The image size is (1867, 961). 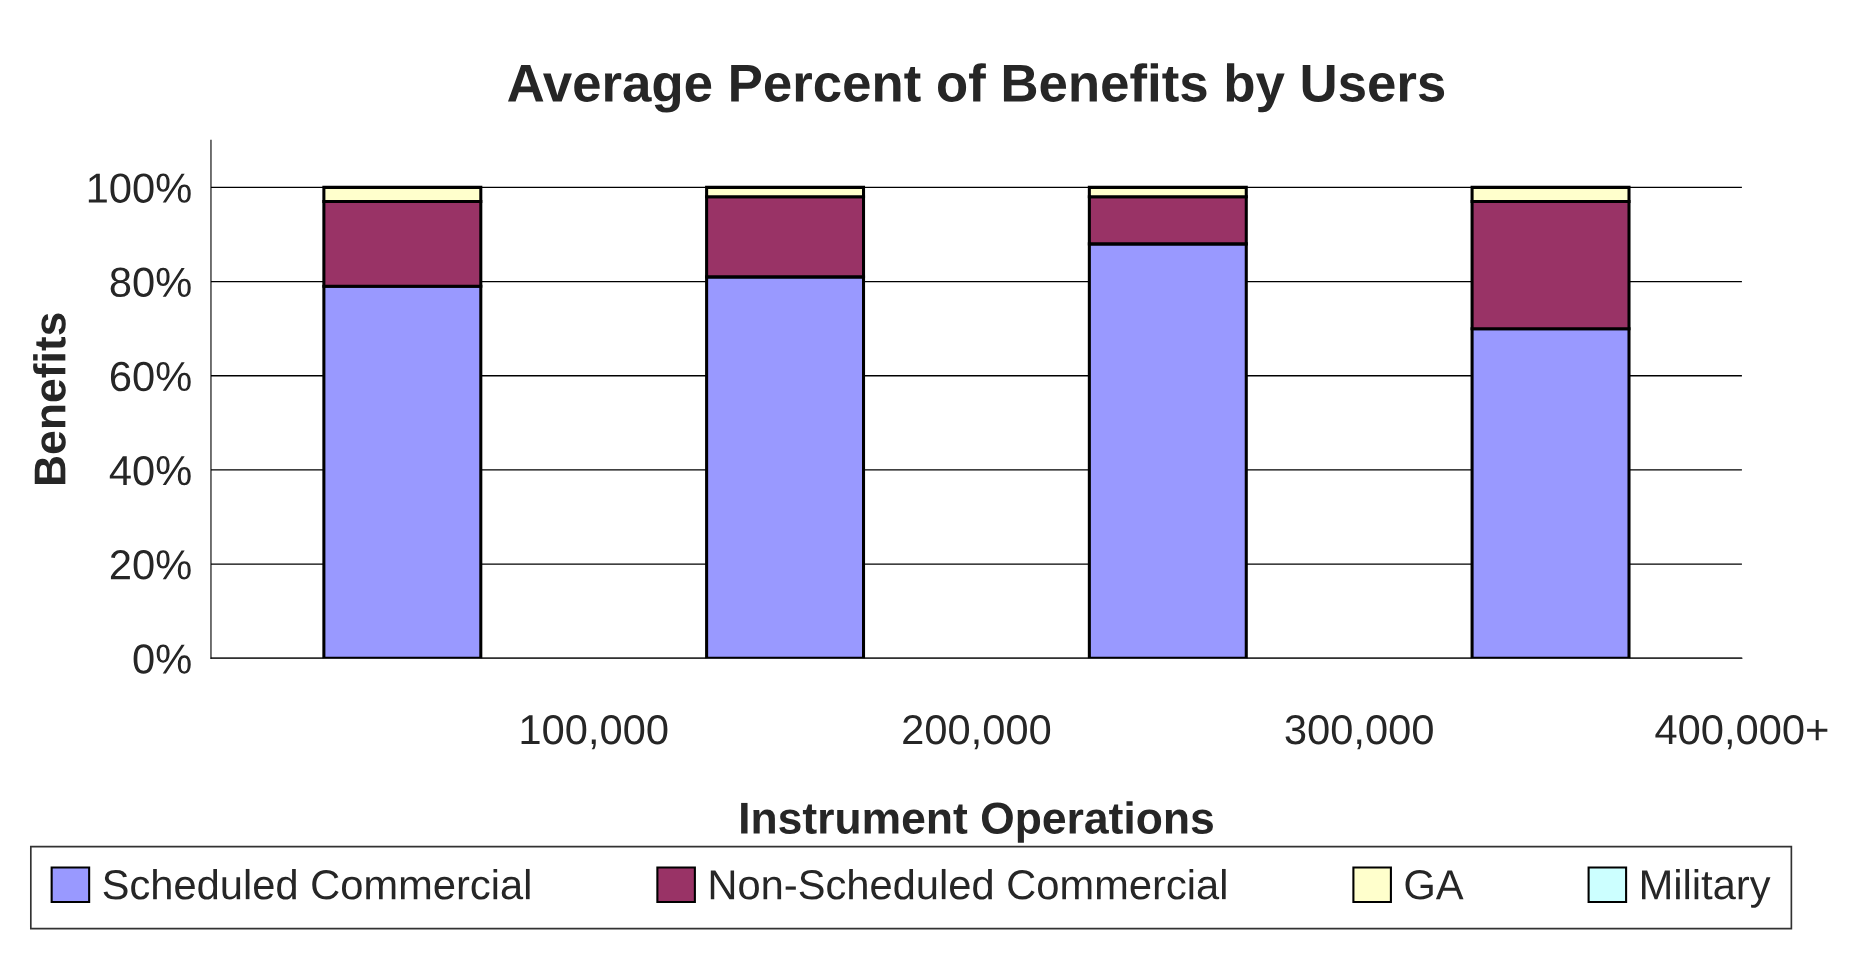 What do you see at coordinates (594, 732) in the screenshot?
I see `x-tick-label: 100,000` at bounding box center [594, 732].